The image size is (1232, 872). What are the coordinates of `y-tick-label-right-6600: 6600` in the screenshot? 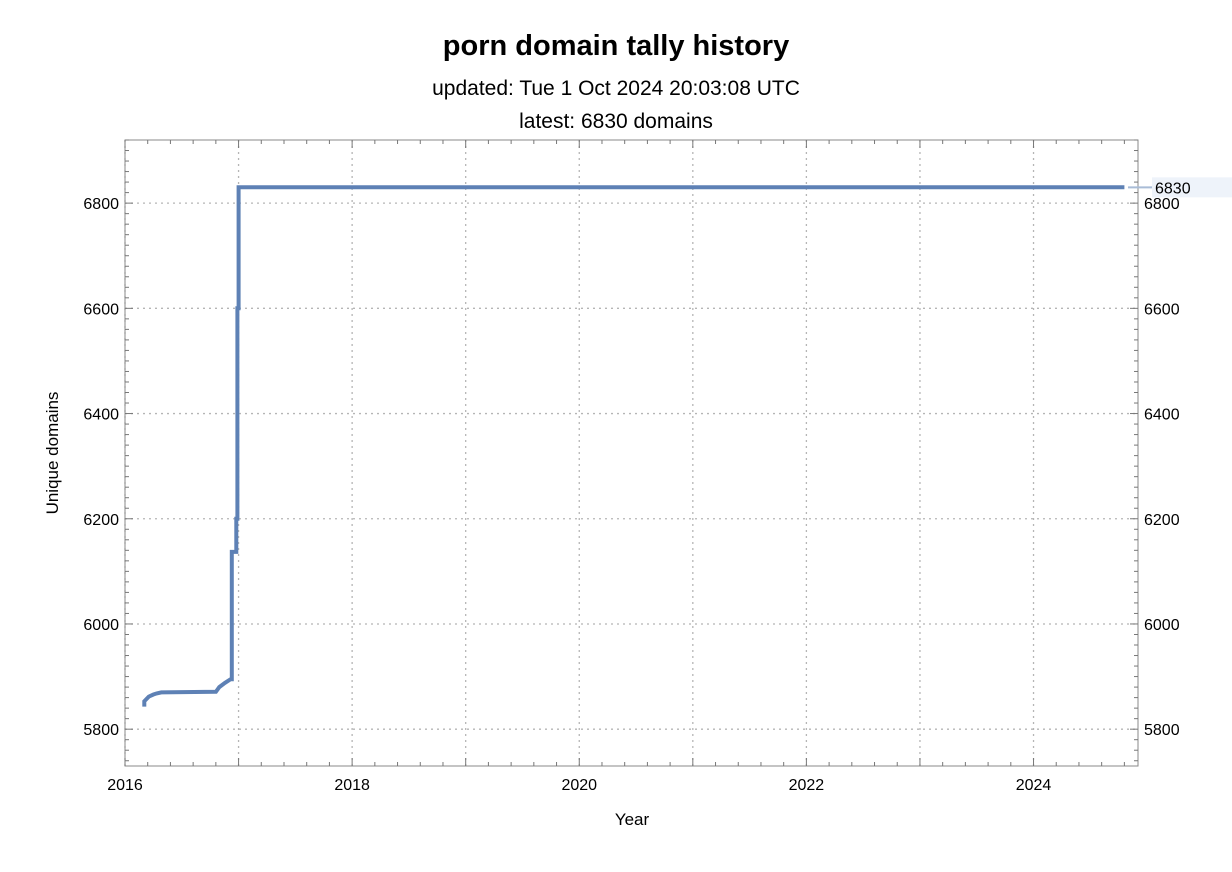 It's located at (1162, 309).